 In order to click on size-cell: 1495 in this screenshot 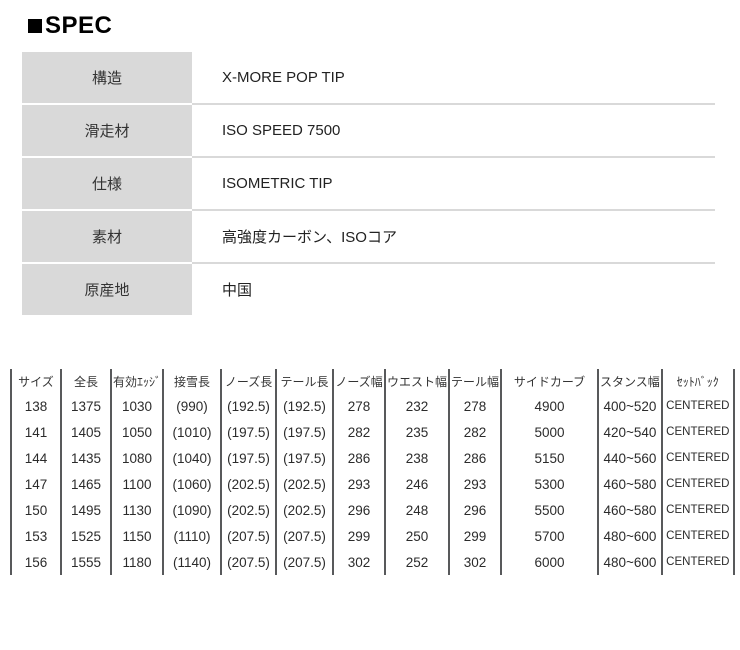, I will do `click(86, 510)`.